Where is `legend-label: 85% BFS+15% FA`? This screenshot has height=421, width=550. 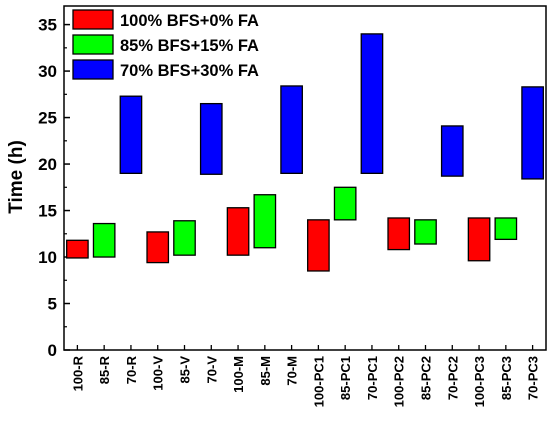 legend-label: 85% BFS+15% FA is located at coordinates (189, 46).